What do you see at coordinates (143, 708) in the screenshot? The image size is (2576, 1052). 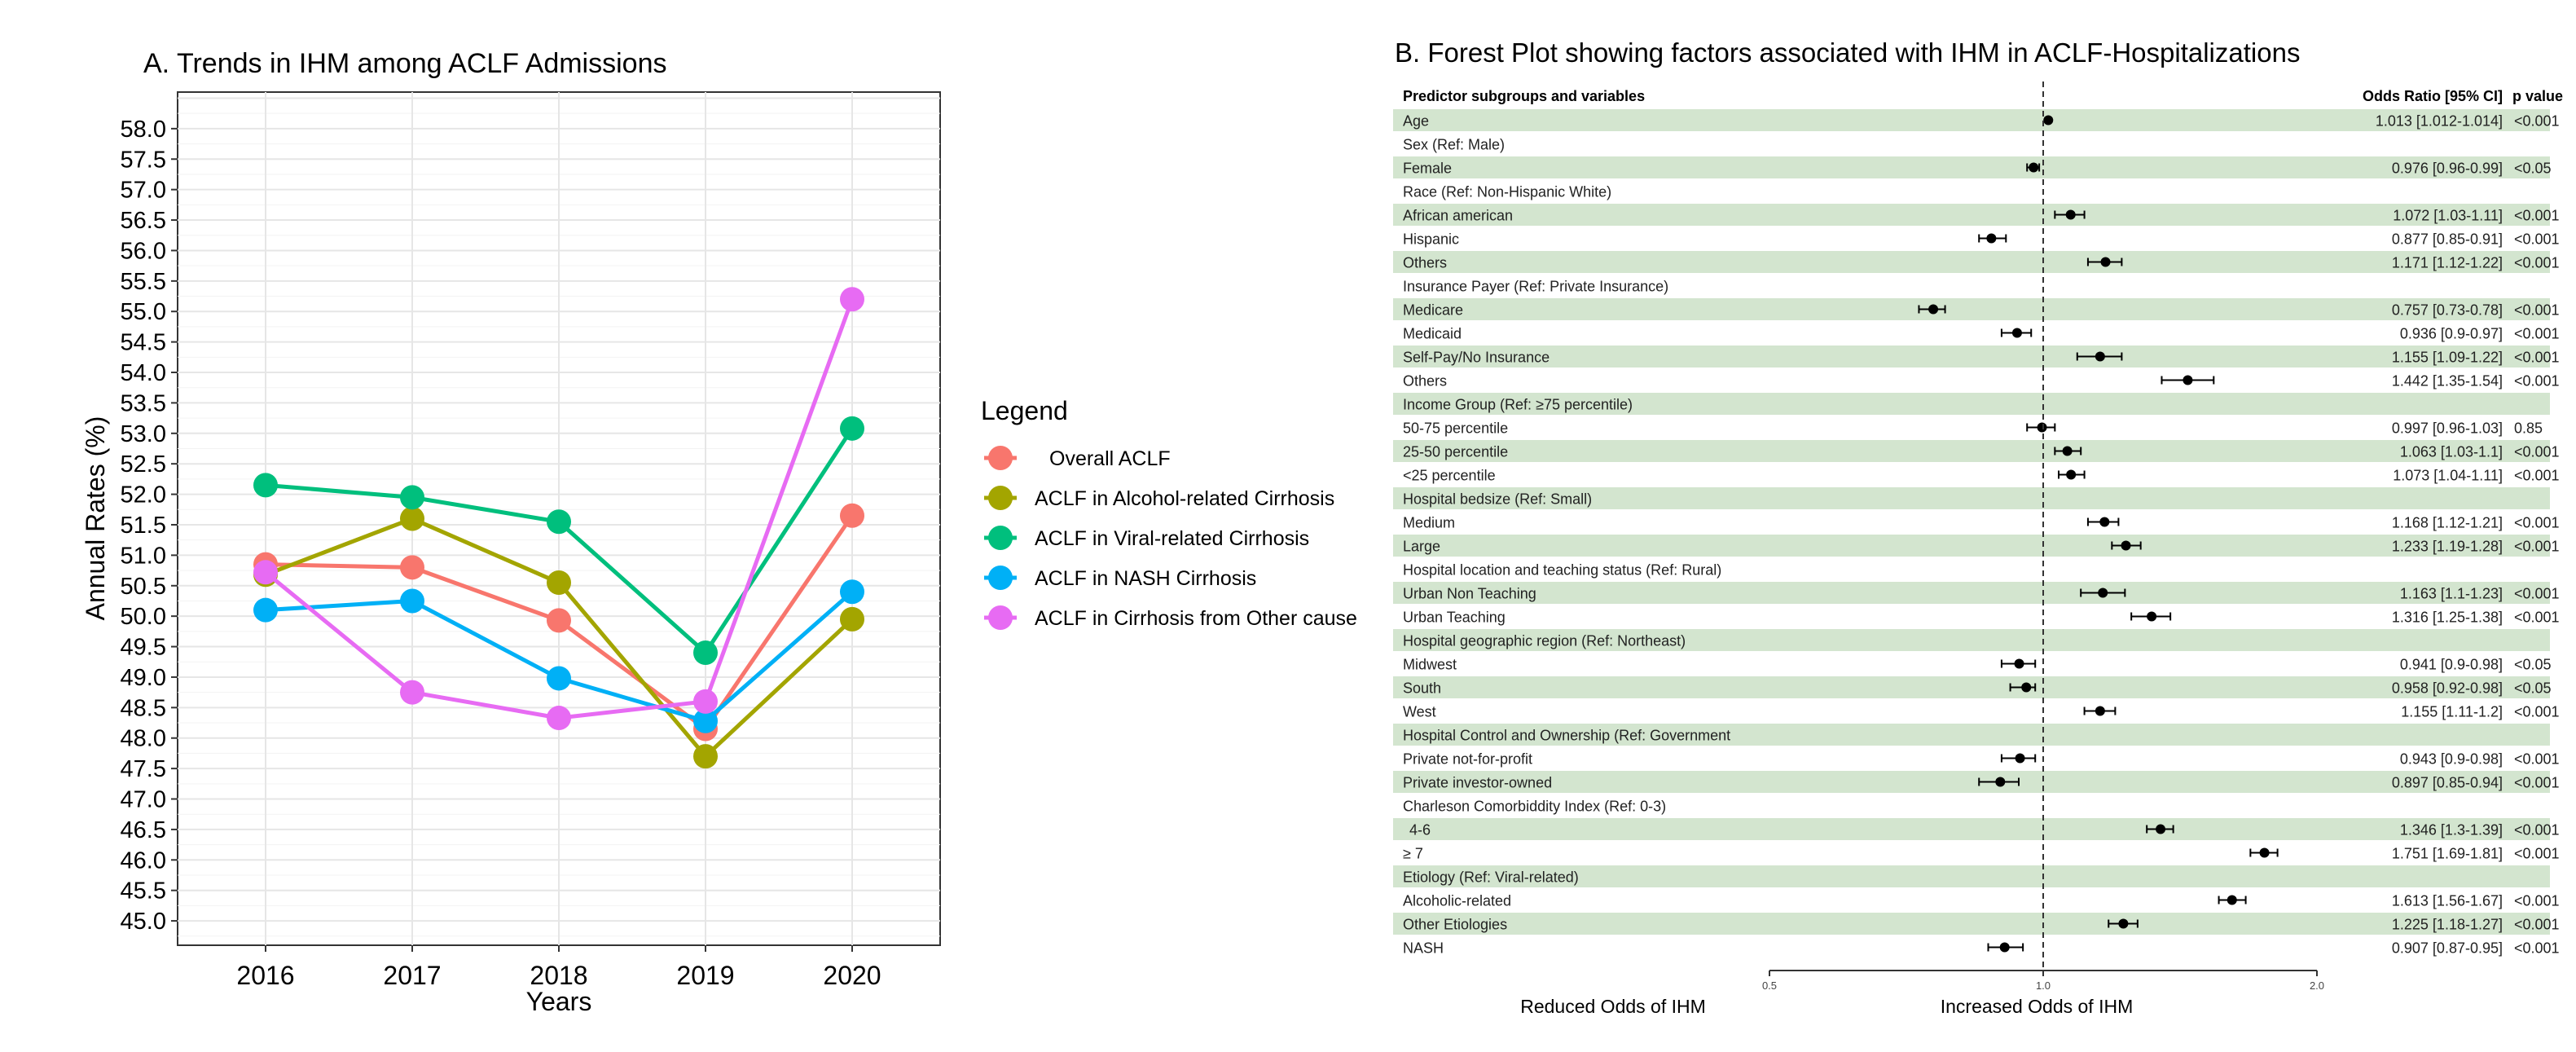 I see `y-tick-label: 48.5` at bounding box center [143, 708].